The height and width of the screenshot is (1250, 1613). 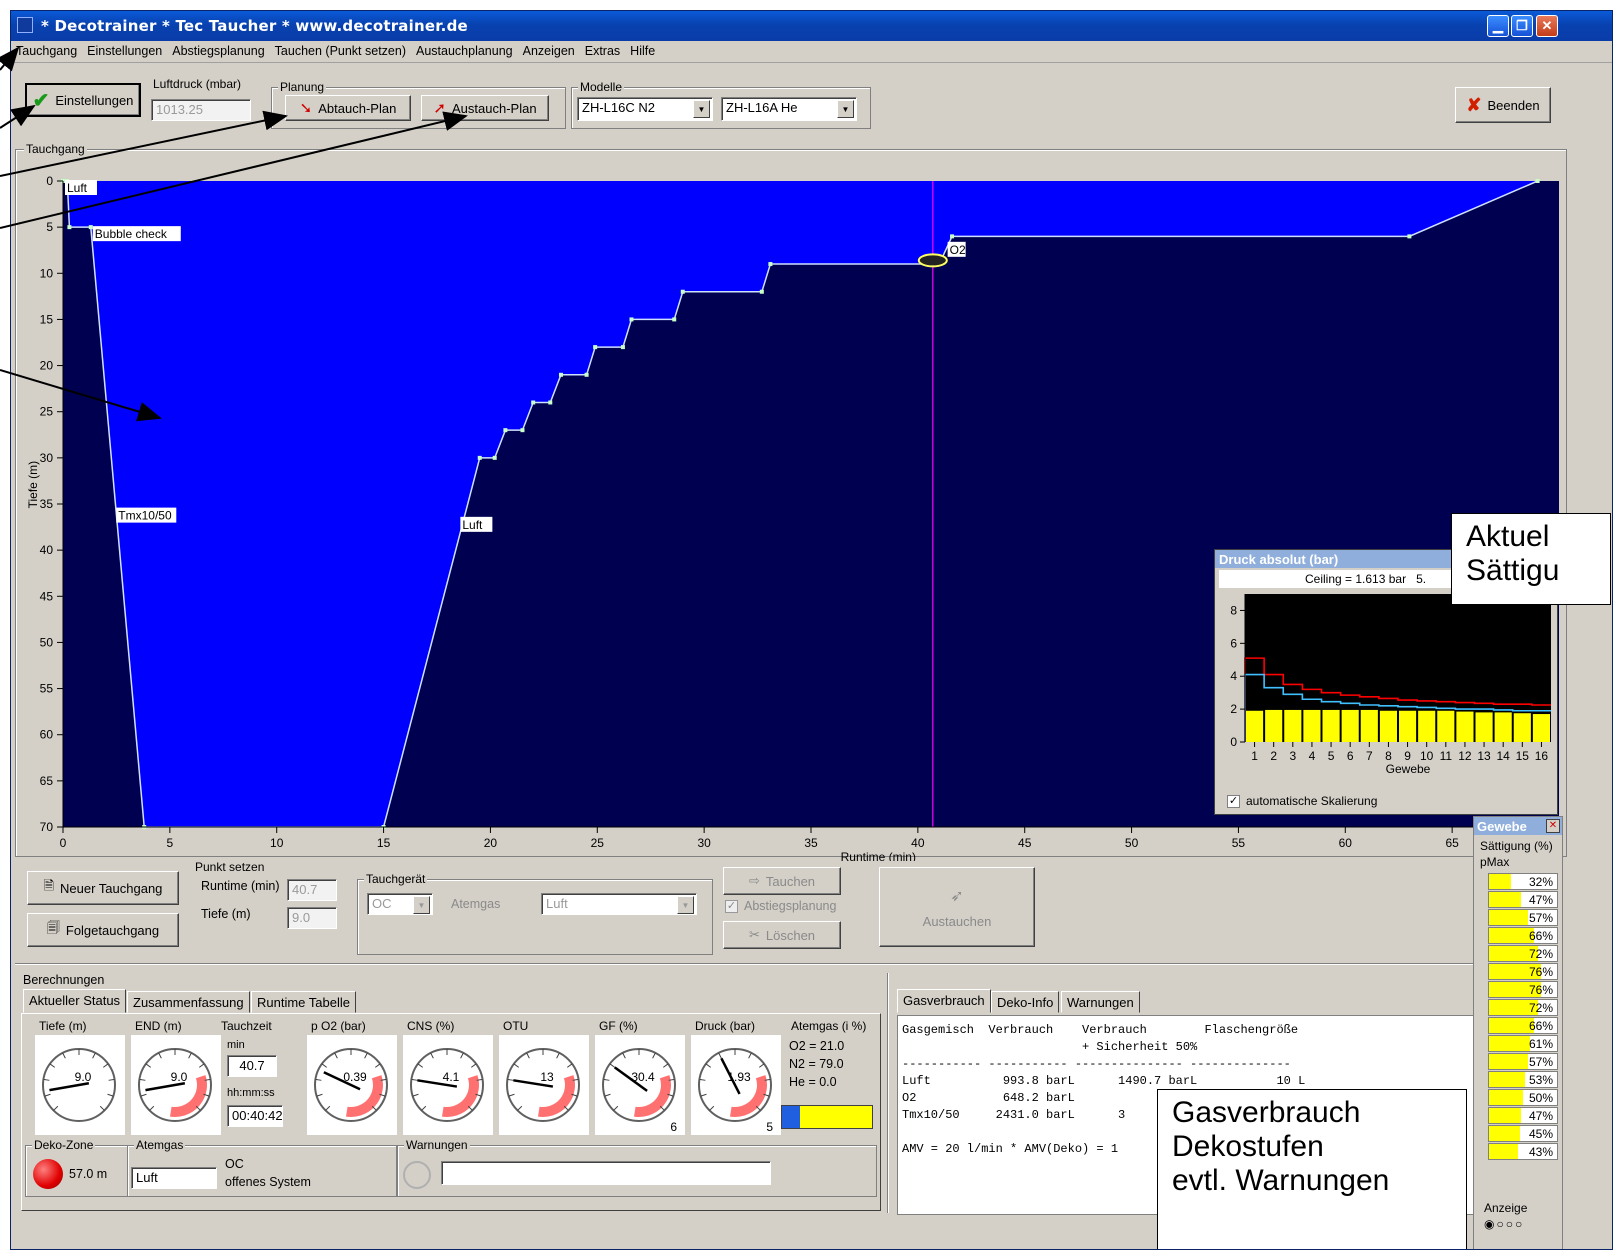 What do you see at coordinates (158, 1026) in the screenshot?
I see `gauge-label: END (m)` at bounding box center [158, 1026].